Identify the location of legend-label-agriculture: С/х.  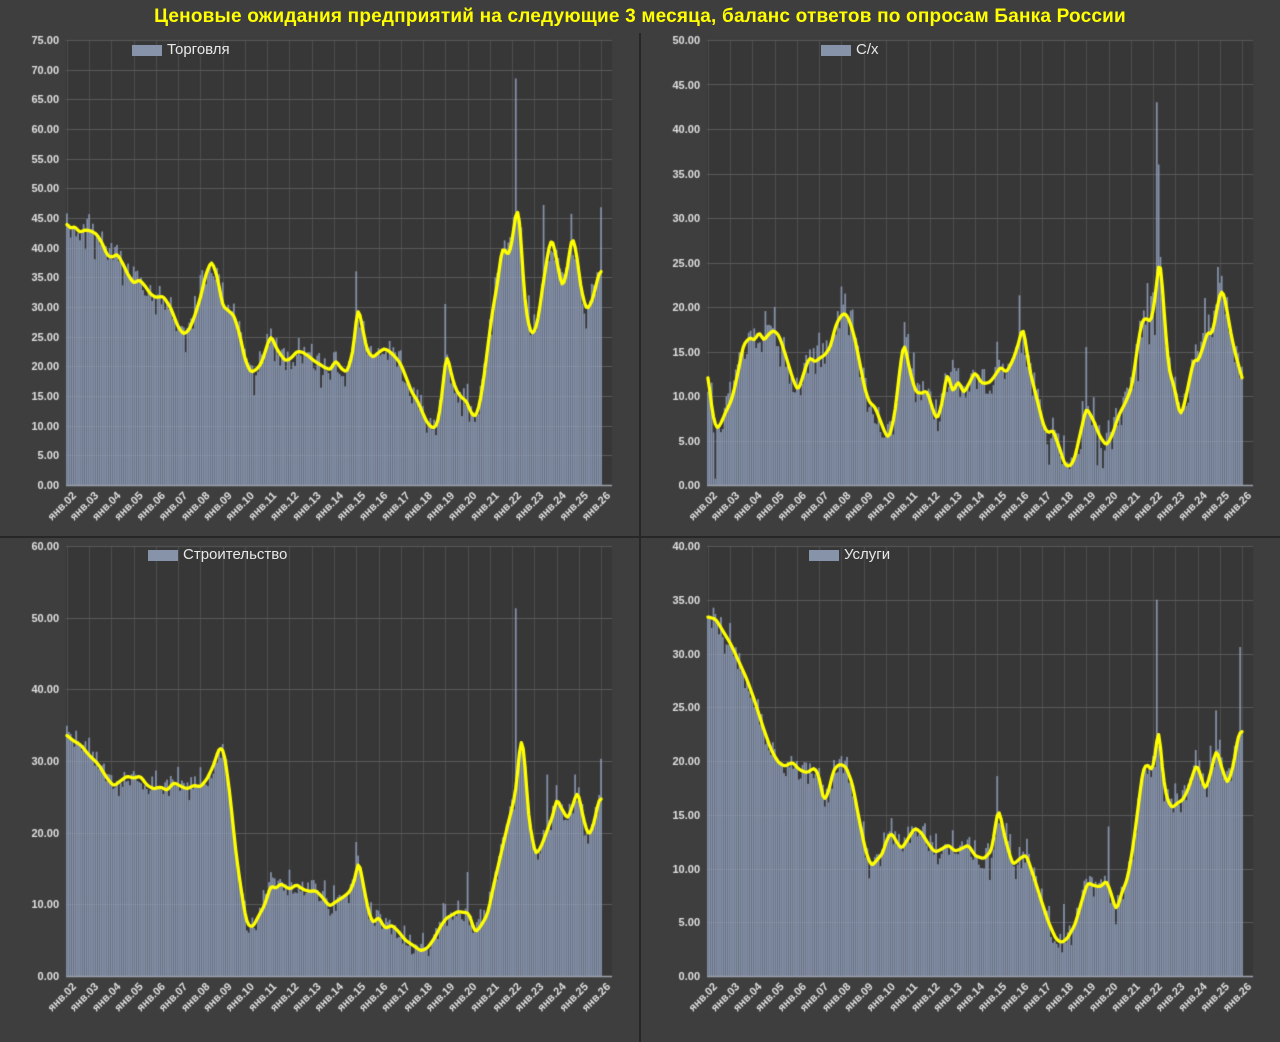
(867, 49).